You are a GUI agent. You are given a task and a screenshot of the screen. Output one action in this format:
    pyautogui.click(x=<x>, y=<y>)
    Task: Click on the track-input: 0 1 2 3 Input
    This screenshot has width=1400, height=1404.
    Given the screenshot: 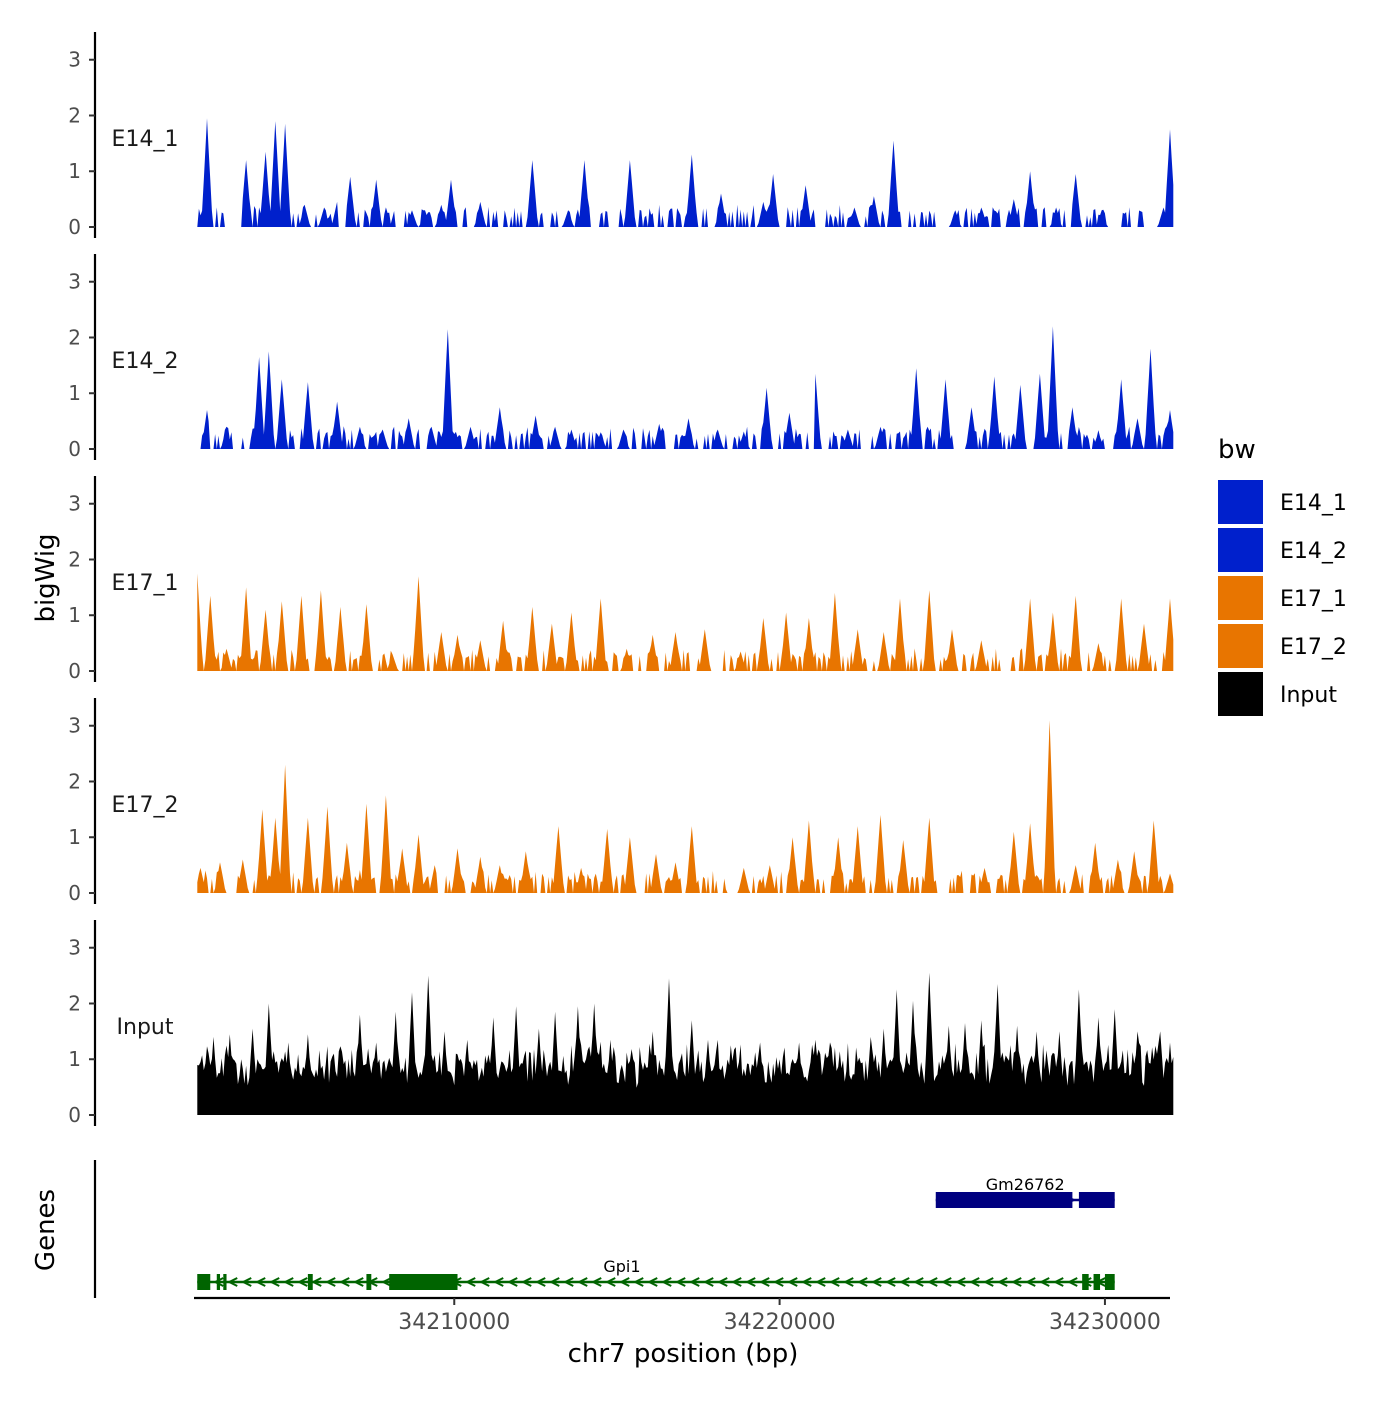 What is the action you would take?
    pyautogui.click(x=621, y=1023)
    